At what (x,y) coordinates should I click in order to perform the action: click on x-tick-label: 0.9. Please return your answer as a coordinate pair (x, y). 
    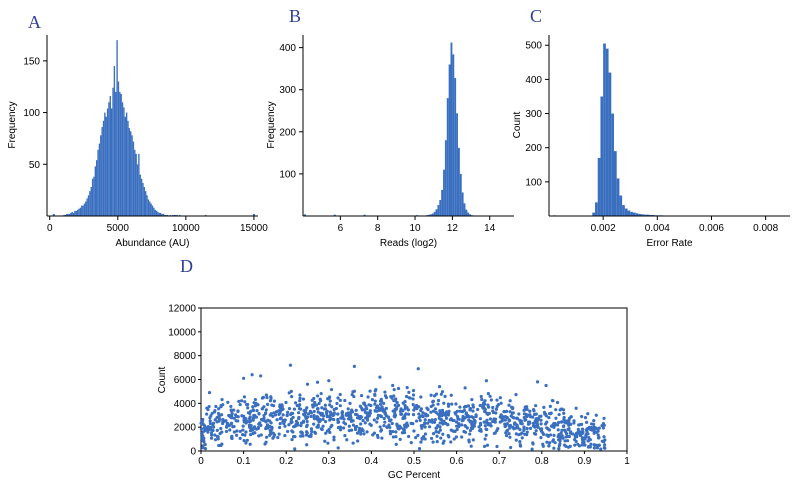
    Looking at the image, I should click on (584, 461).